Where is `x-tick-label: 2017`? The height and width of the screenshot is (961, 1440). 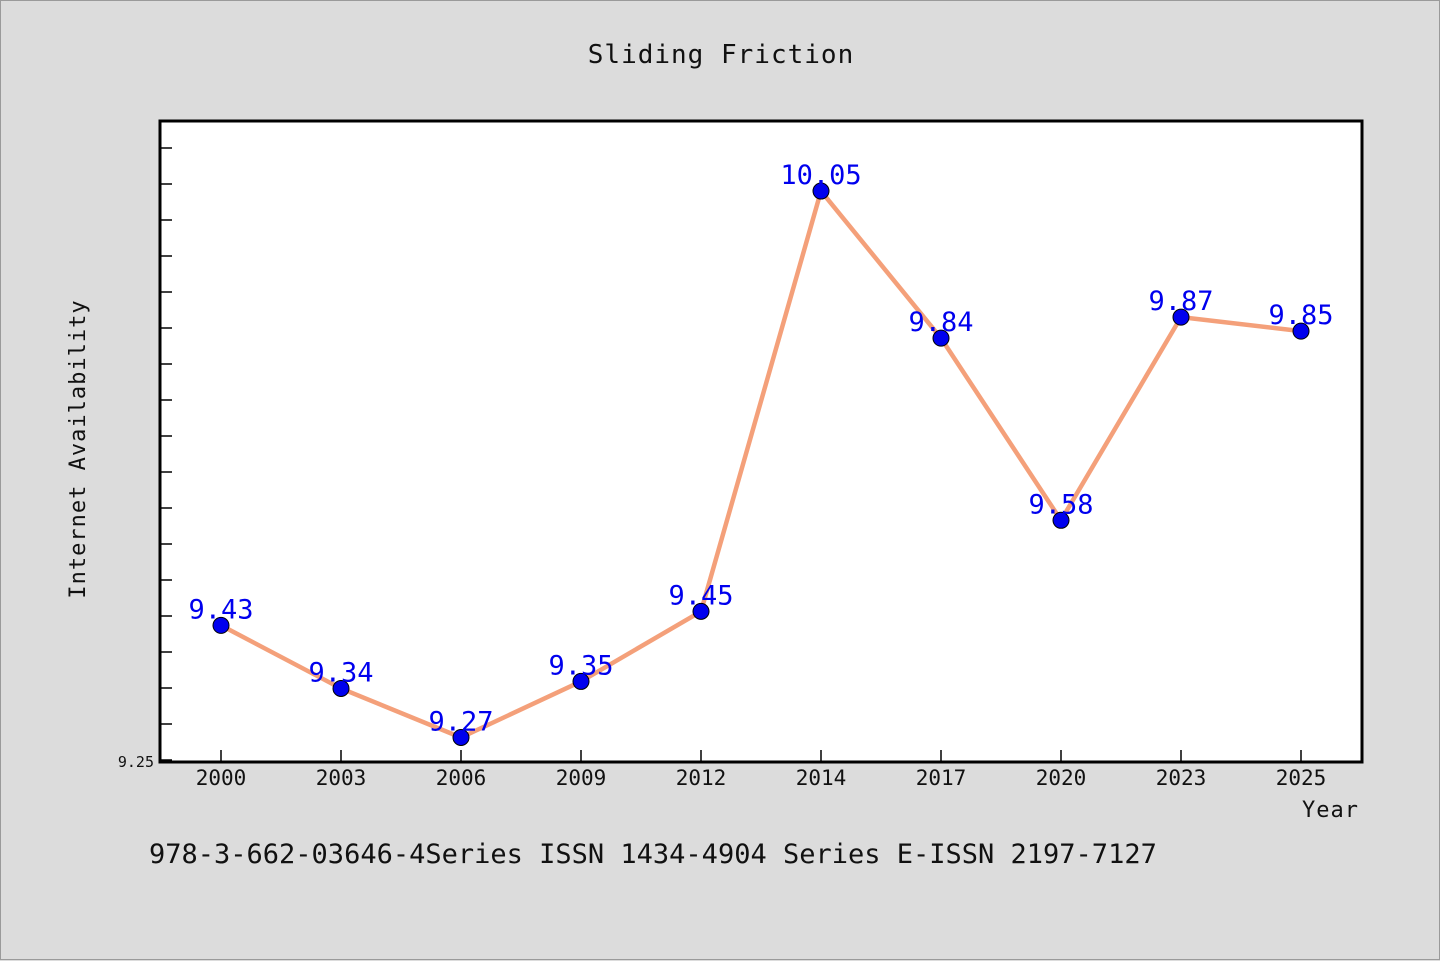
x-tick-label: 2017 is located at coordinates (941, 778).